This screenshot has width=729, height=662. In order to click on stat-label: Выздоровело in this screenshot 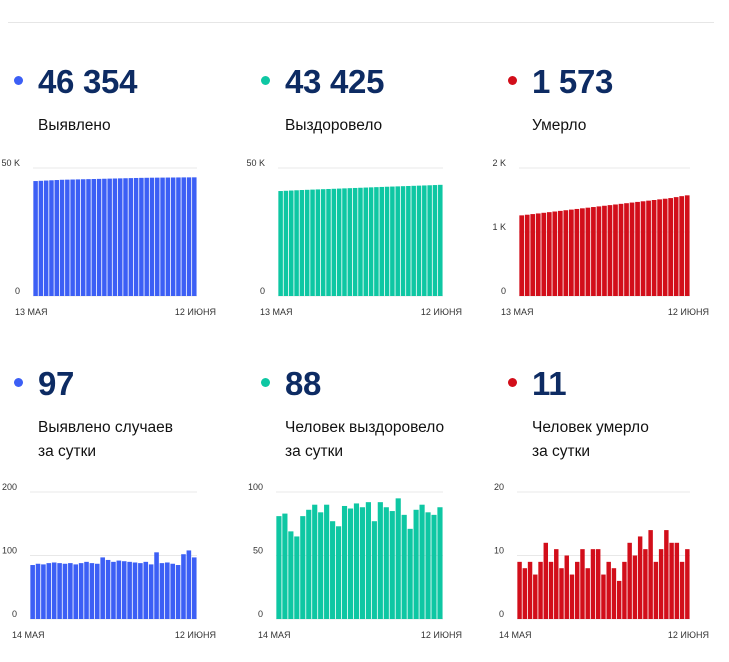, I will do `click(333, 126)`.